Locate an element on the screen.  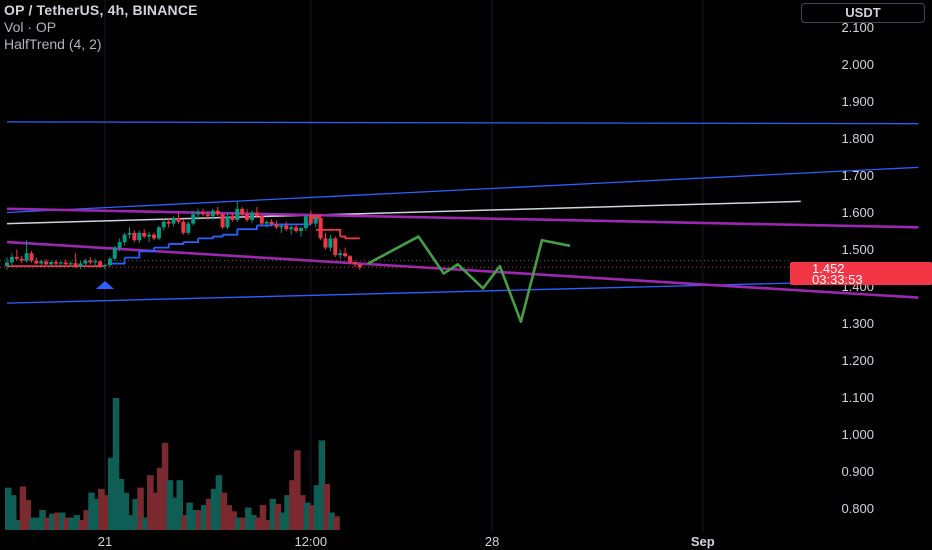
halftrend-buy-signal is located at coordinates (105, 285).